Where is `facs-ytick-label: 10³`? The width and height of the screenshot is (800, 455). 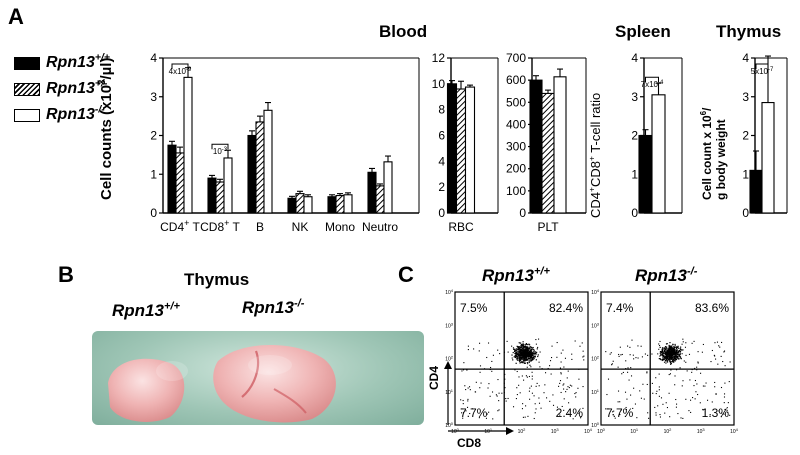
facs-ytick-label: 10³ is located at coordinates (449, 325).